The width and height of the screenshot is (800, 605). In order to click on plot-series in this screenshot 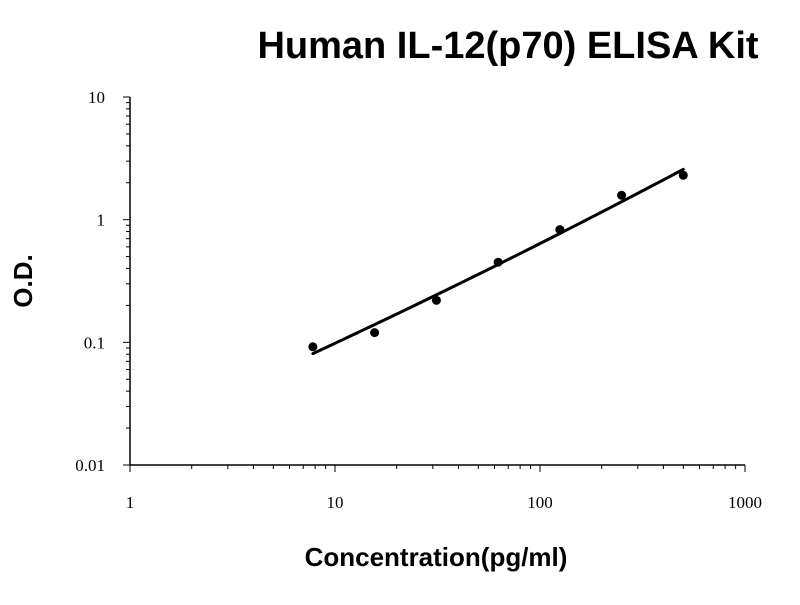, I will do `click(498, 261)`.